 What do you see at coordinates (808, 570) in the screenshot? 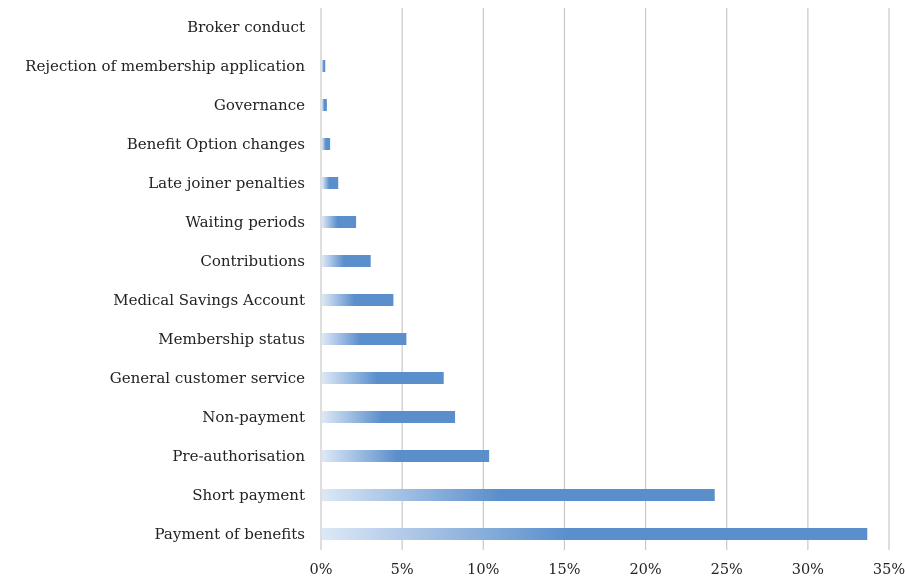
I see `x-tick-label: 30%` at bounding box center [808, 570].